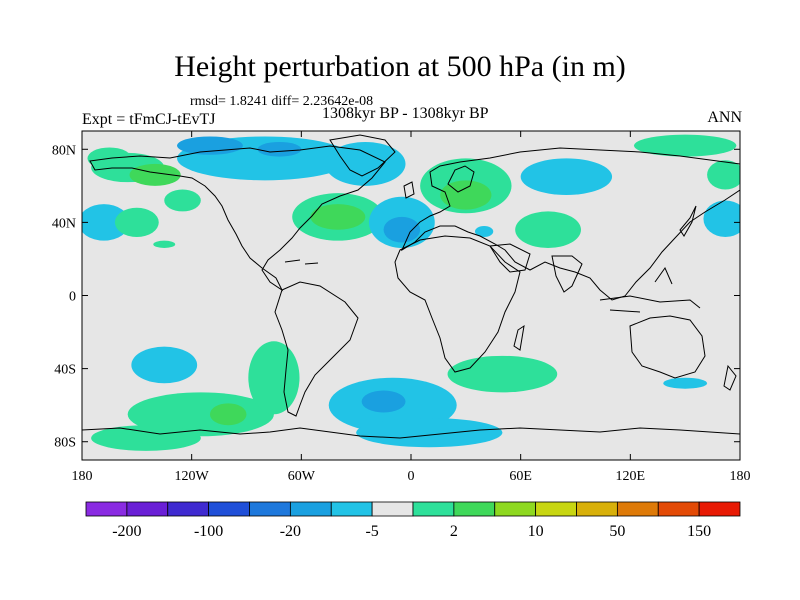 Image resolution: width=800 pixels, height=600 pixels. Describe the element at coordinates (126, 531) in the screenshot. I see `colorbar-label: -200` at that location.